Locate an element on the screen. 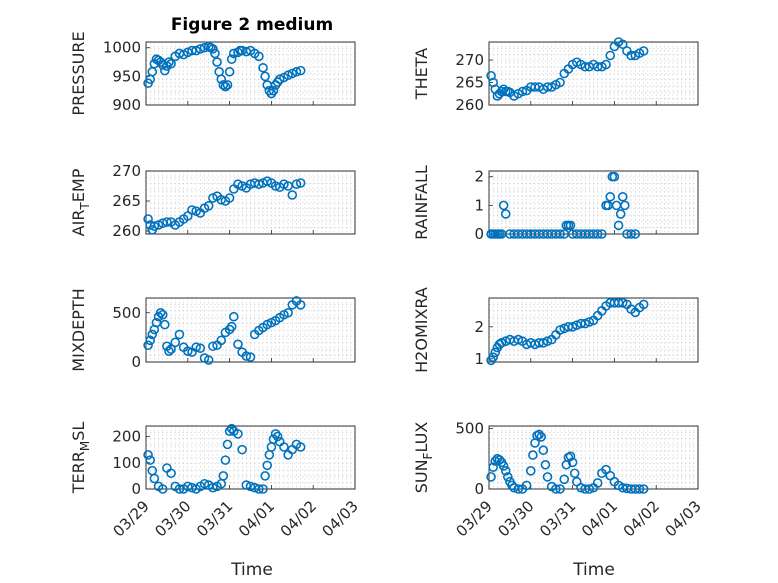 The width and height of the screenshot is (778, 583). subplot-mixdepth: 0 500 MIXDEPTH is located at coordinates (212, 330).